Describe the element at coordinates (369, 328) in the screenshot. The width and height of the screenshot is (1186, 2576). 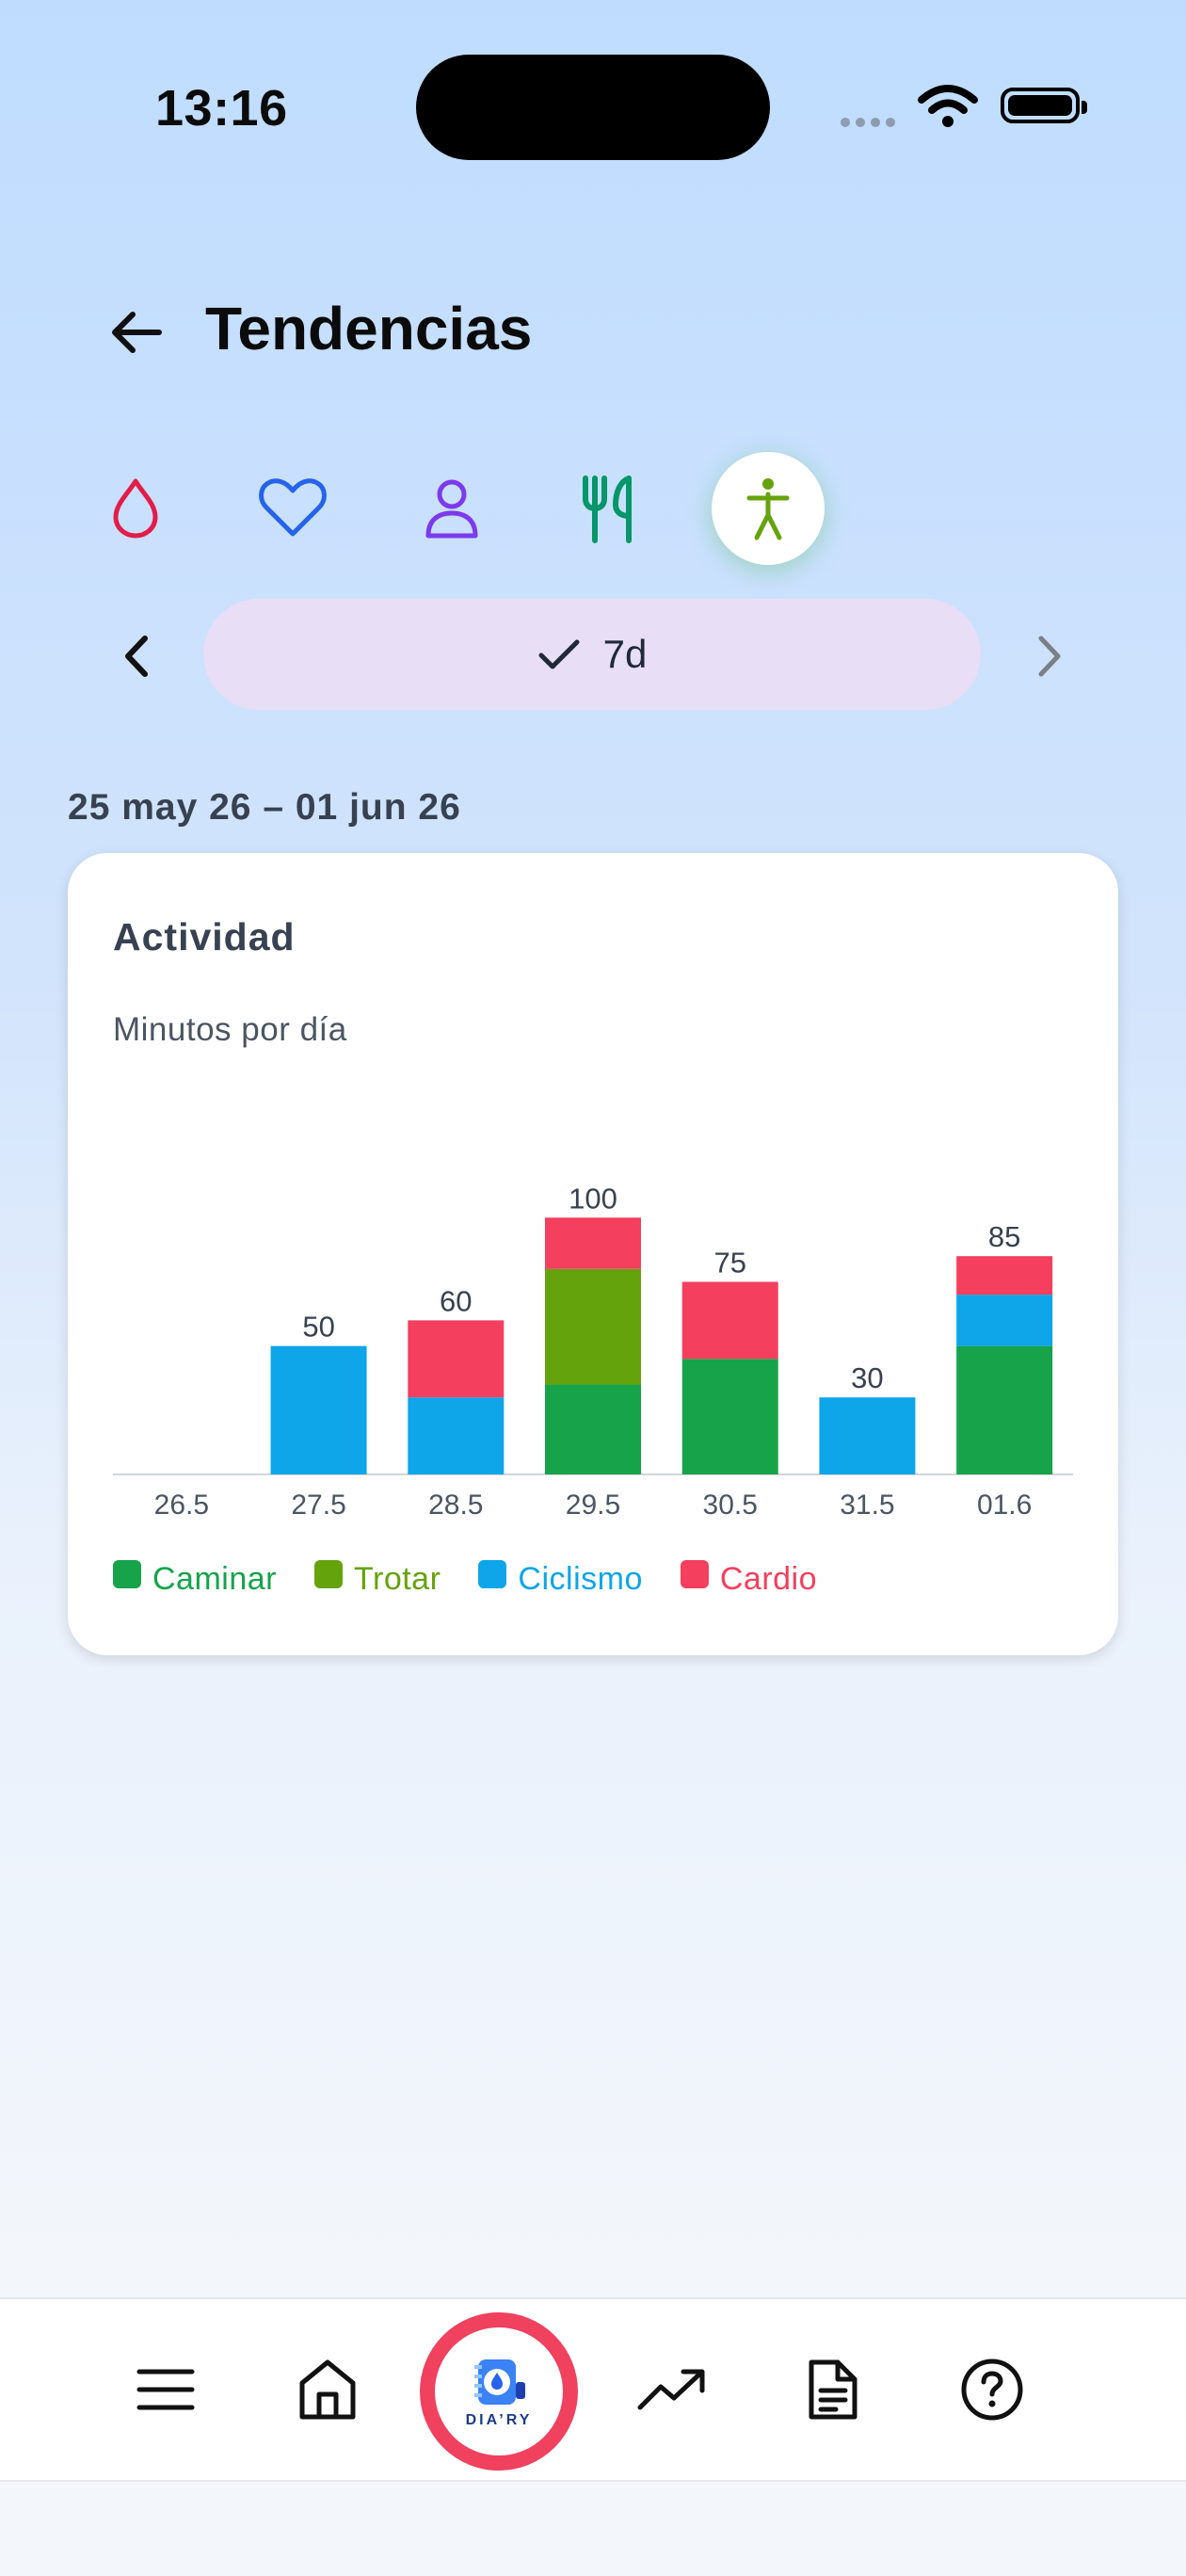
I see `page-title: Tendencias` at that location.